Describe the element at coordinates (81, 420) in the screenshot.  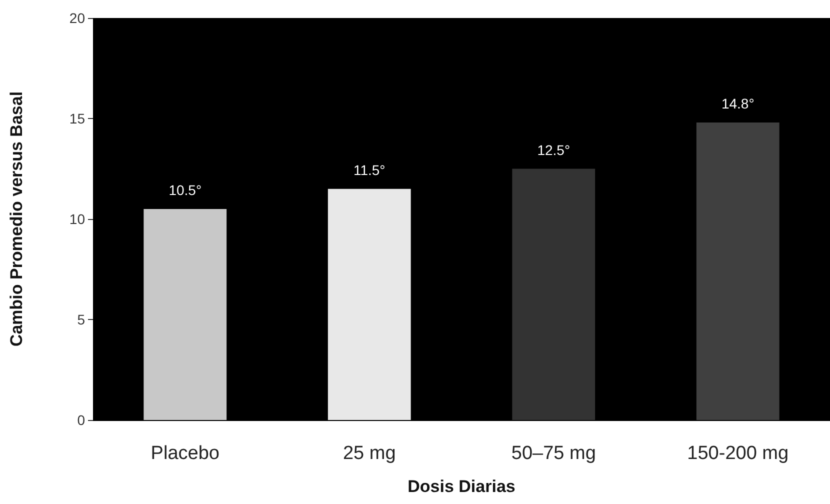
I see `y-tick-label: 0` at that location.